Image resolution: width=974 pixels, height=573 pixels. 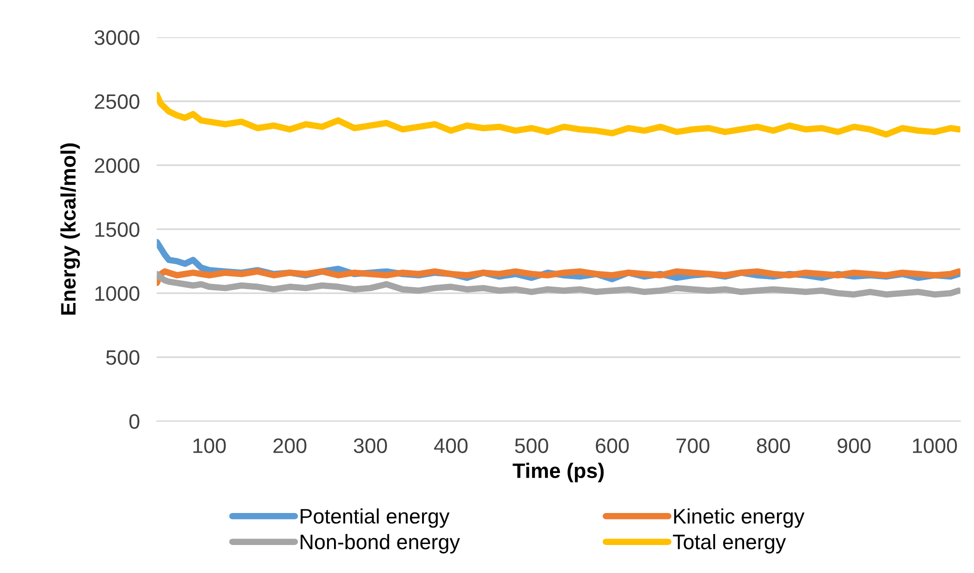 I want to click on y-tick-label: 1000, so click(x=117, y=293).